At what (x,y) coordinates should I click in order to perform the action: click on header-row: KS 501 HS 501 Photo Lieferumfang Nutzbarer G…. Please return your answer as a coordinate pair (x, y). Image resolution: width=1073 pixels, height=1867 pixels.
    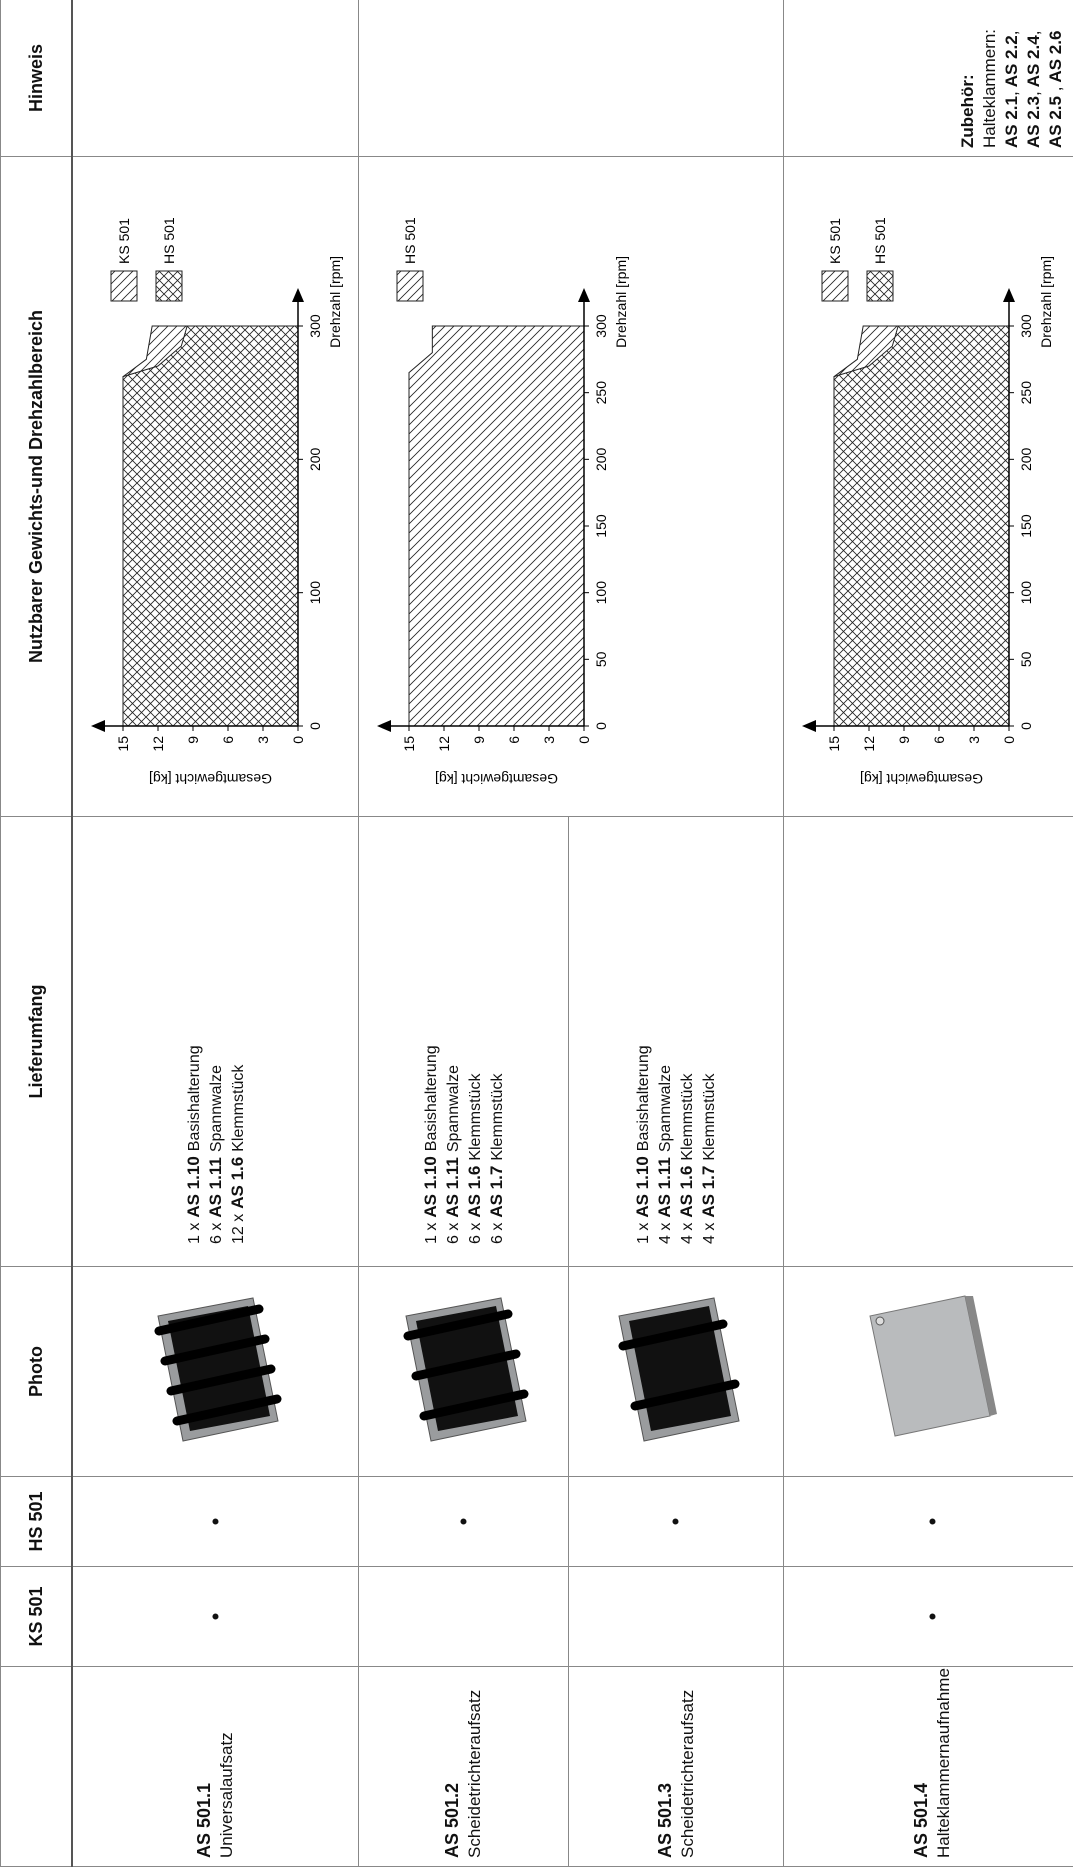
    Looking at the image, I should click on (36, 933).